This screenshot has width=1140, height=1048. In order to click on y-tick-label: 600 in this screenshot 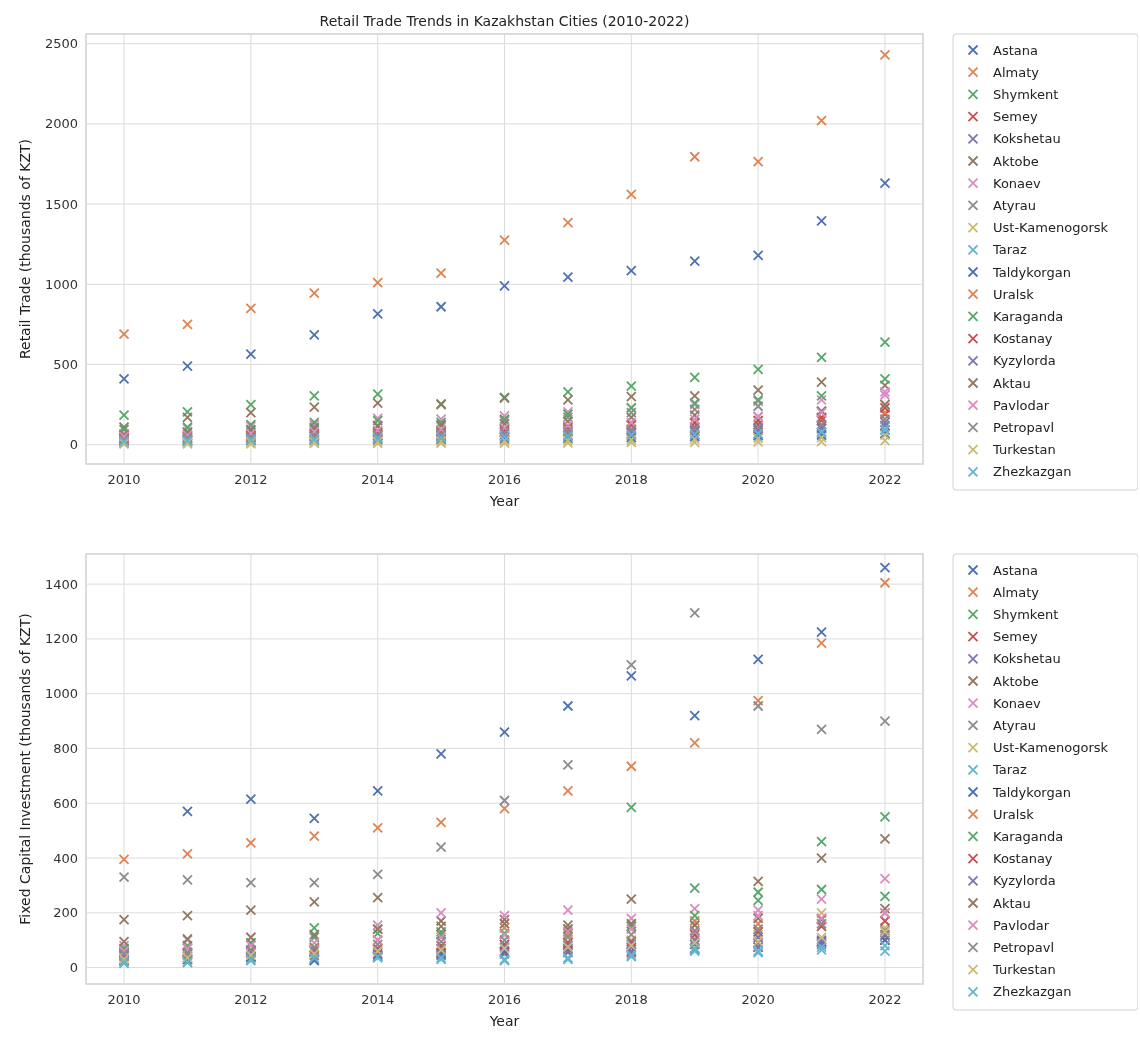, I will do `click(65, 803)`.